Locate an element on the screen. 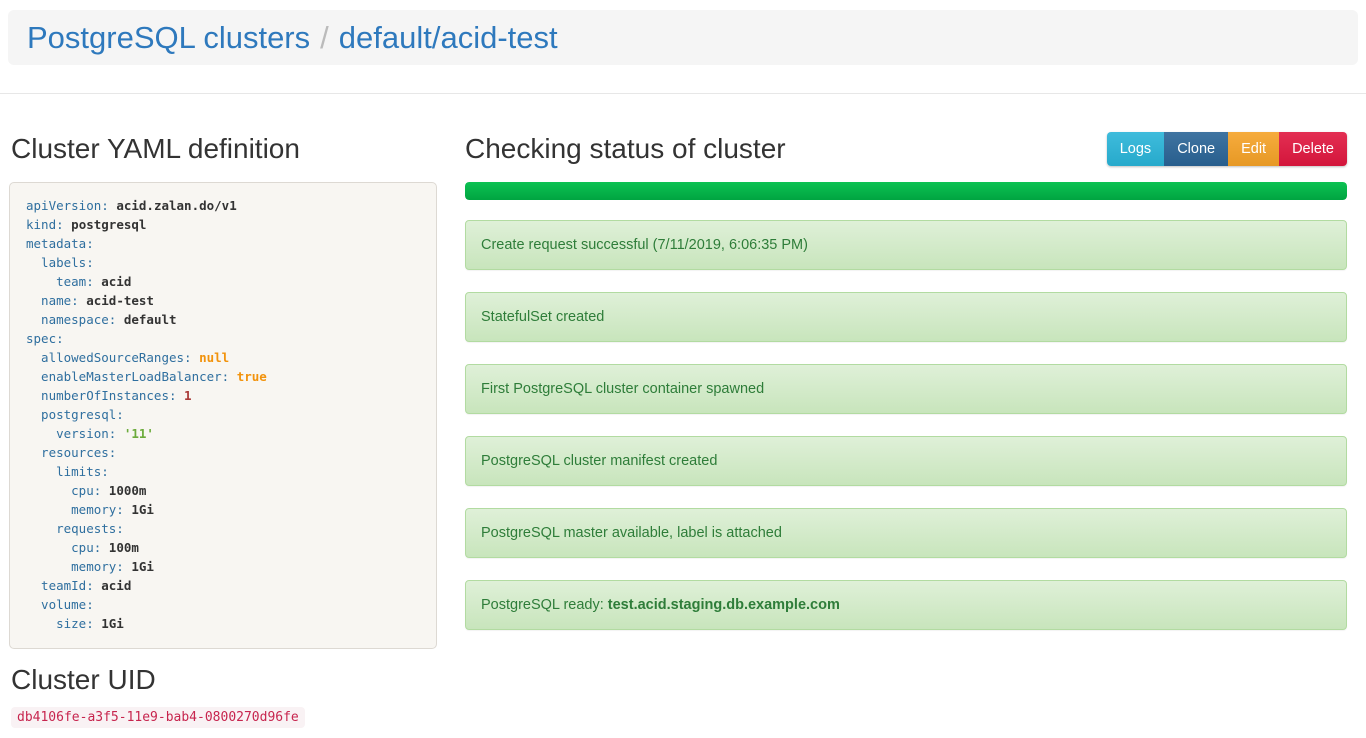  yaml-line: metadata: is located at coordinates (60, 243).